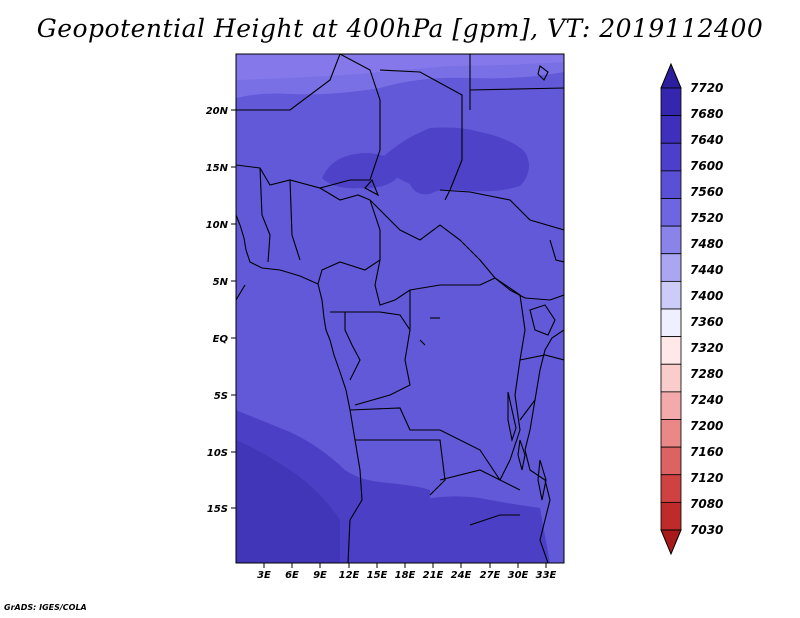  Describe the element at coordinates (45, 607) in the screenshot. I see `grads-credit: GrADS: IGES/COLA` at that location.